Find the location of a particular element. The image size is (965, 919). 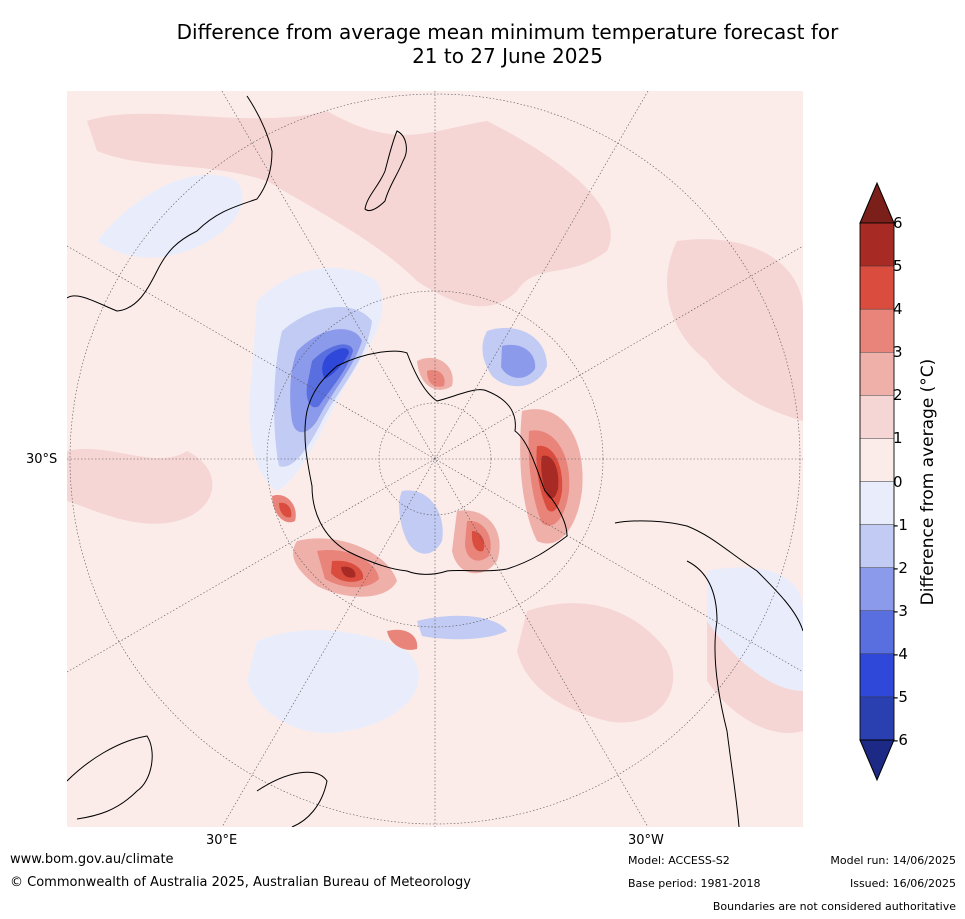

warm-region-north is located at coordinates (349, 209).